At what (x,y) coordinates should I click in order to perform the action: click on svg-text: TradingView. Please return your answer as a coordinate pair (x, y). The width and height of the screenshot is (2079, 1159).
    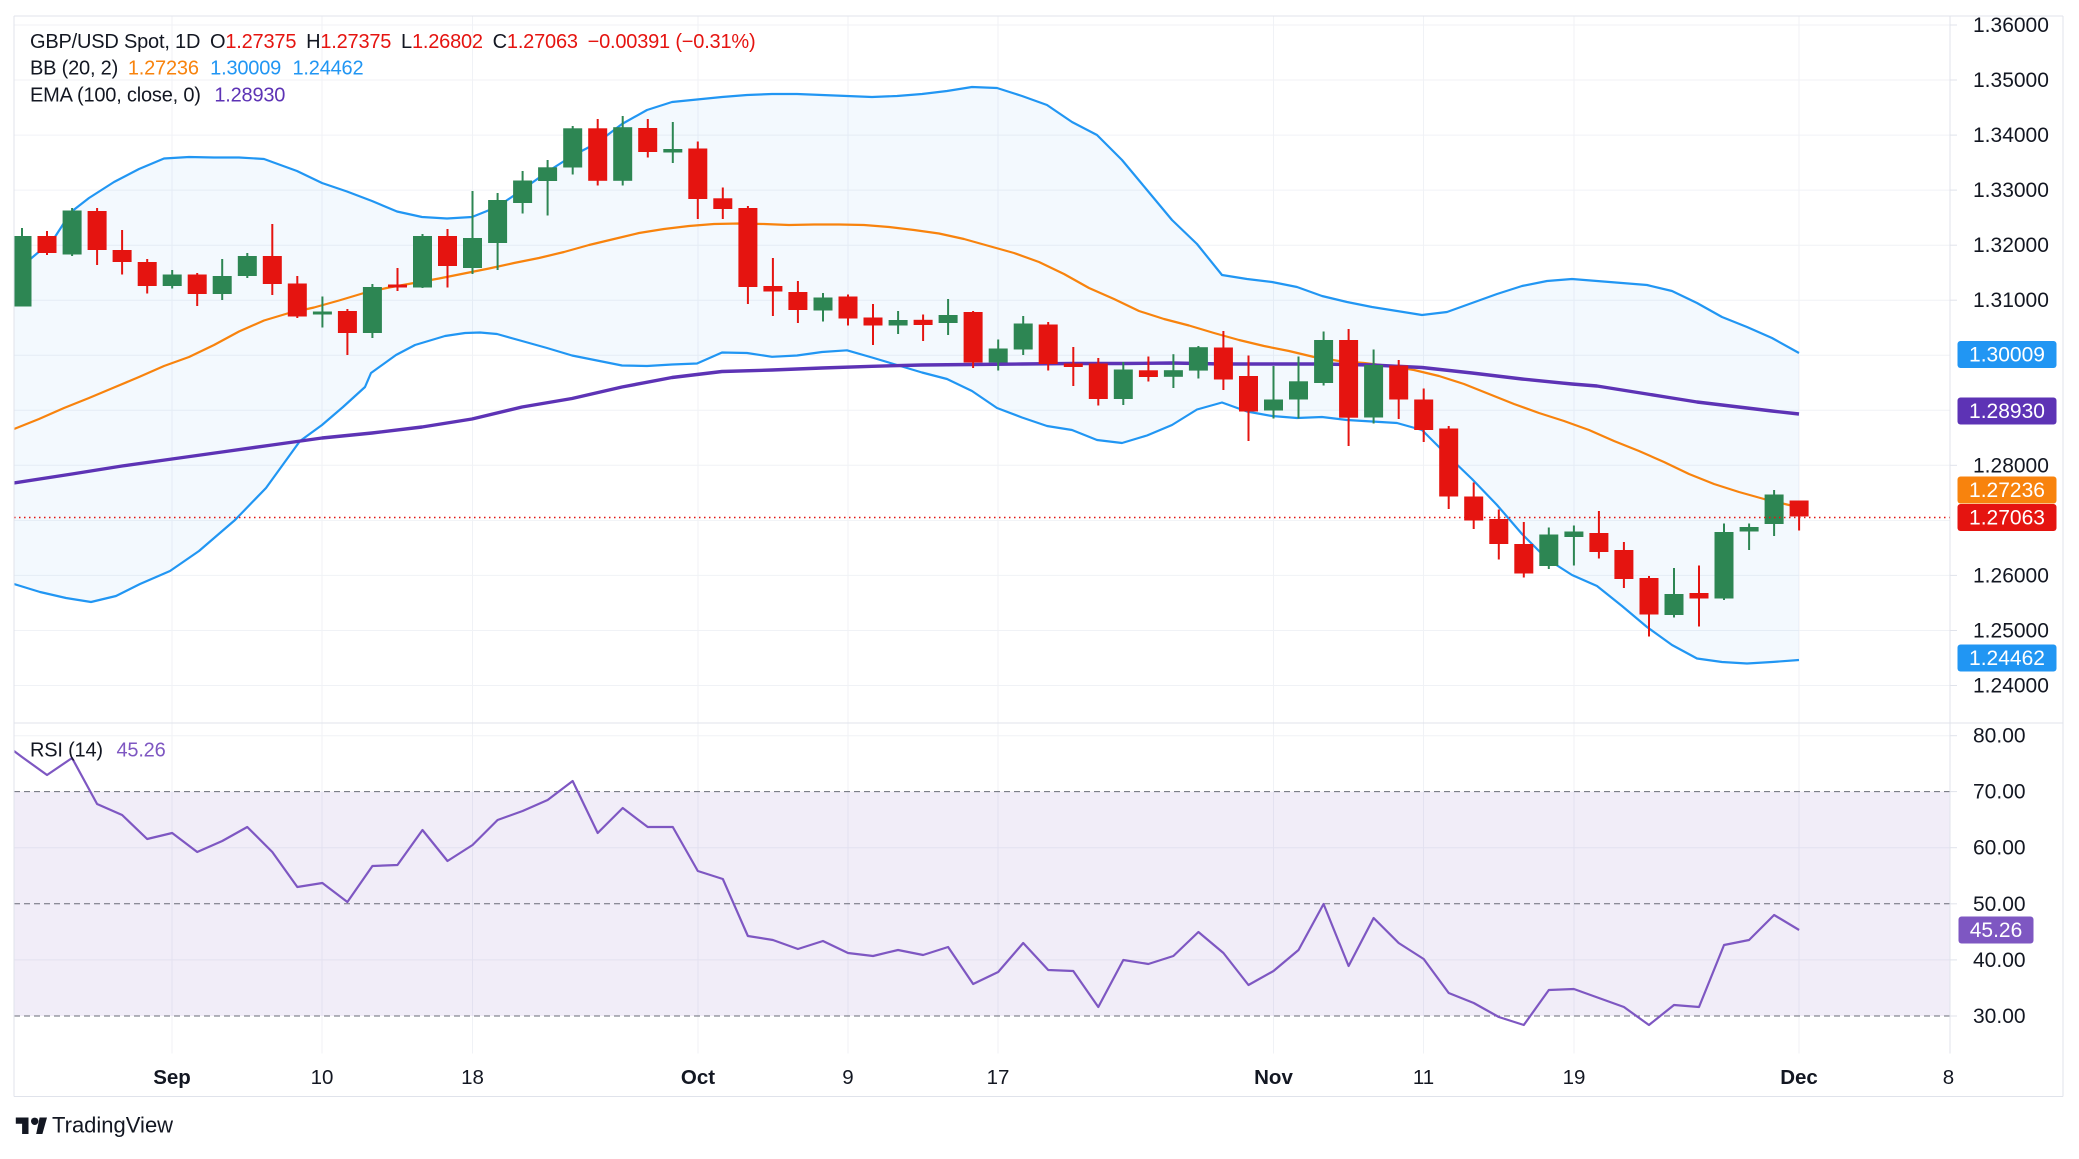
    Looking at the image, I should click on (112, 1125).